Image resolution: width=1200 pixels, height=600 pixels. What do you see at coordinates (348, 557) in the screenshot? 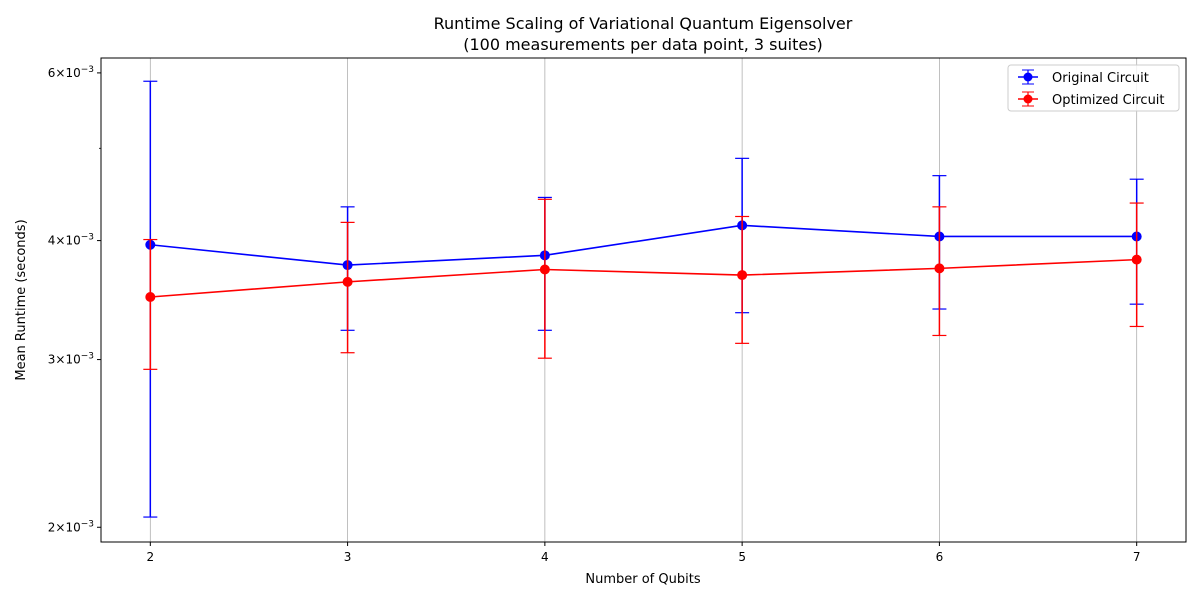
I see `x-tick-label: 3` at bounding box center [348, 557].